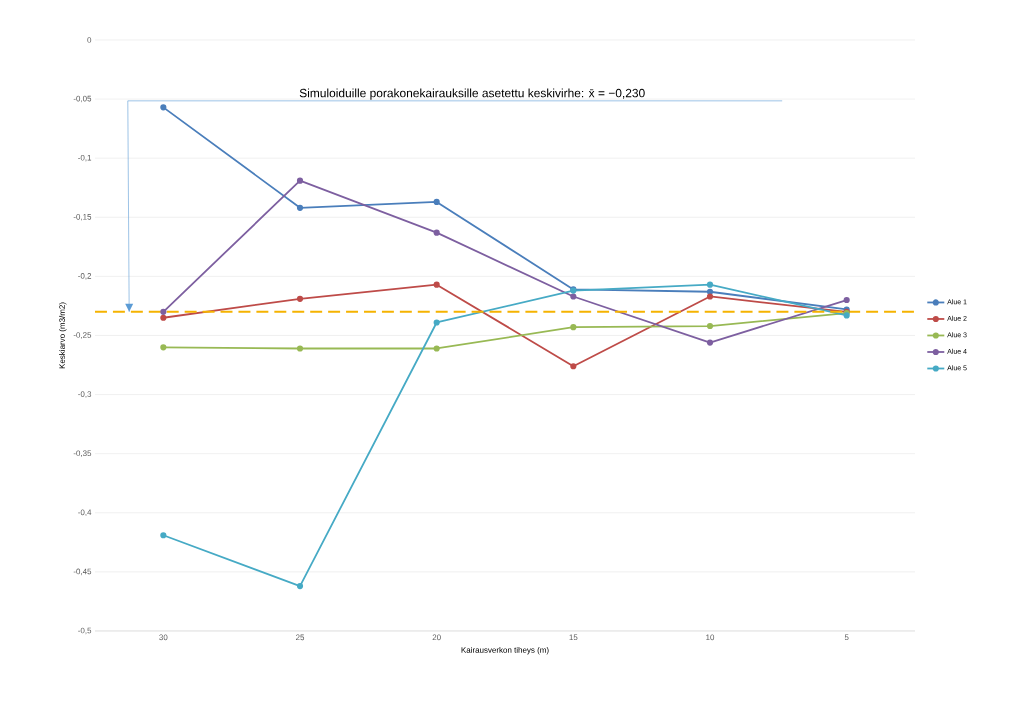 This screenshot has height=702, width=1019. Describe the element at coordinates (472, 94) in the screenshot. I see `annotation: Simuloiduille porakonekairauksille asetettu keskivirhe: x̄ = −0,230` at that location.